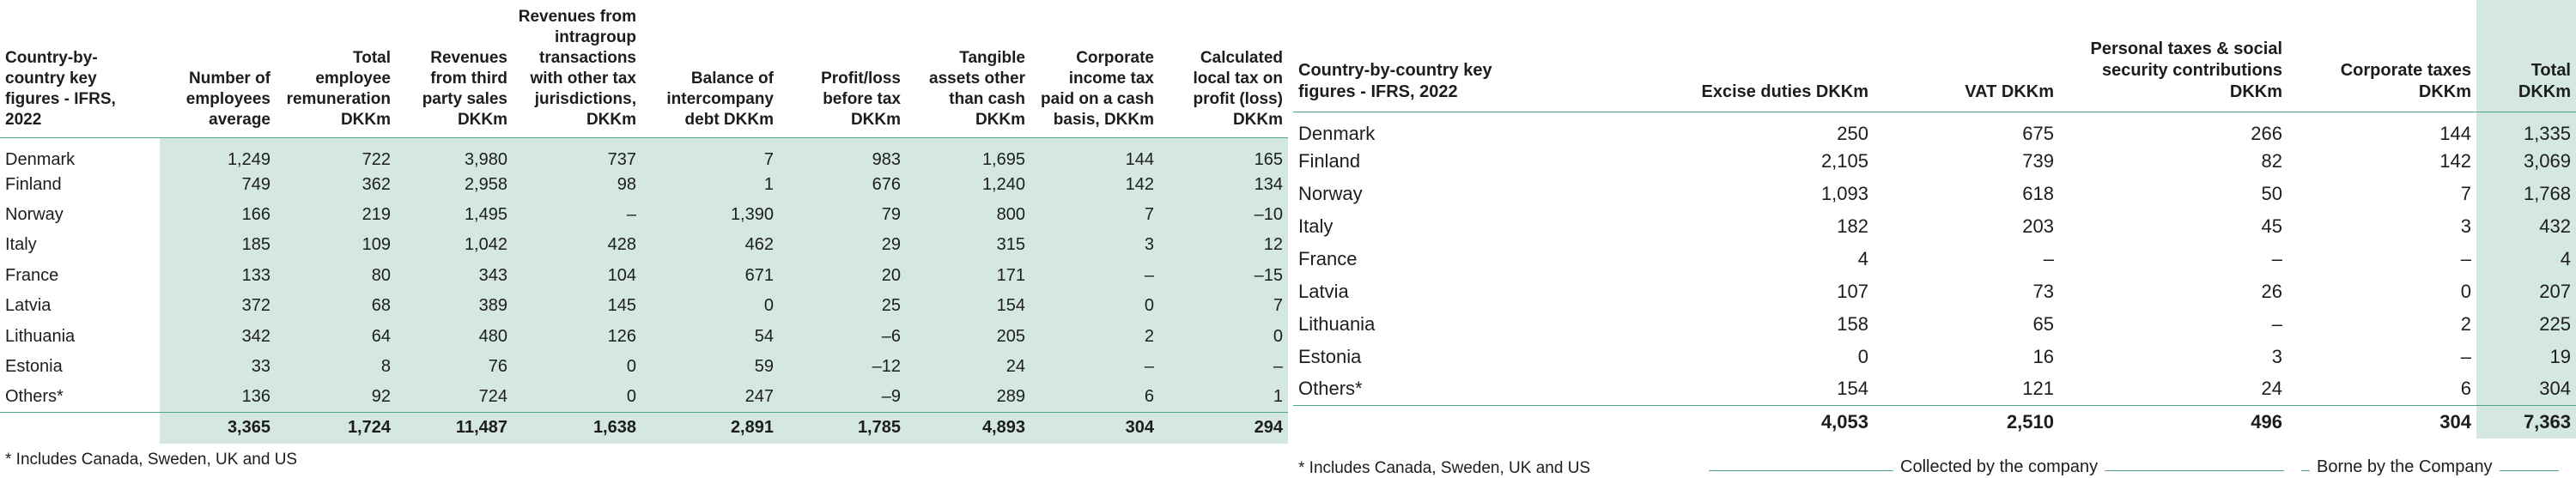 The image size is (2576, 478). I want to click on table-row: Lithuania 342 64 480 126 54 –6 205 2 0, so click(644, 336).